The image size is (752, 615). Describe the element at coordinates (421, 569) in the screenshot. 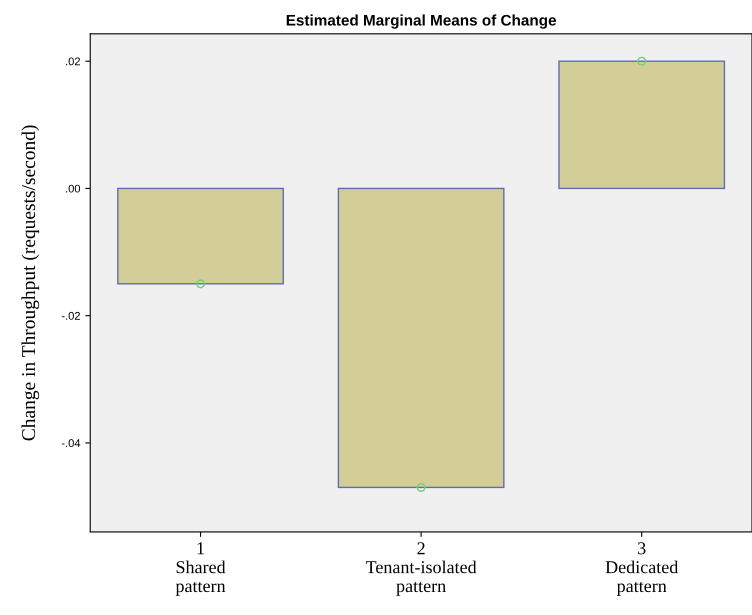

I see `x-tick-label: 2 Tenant-isolated pattern` at that location.